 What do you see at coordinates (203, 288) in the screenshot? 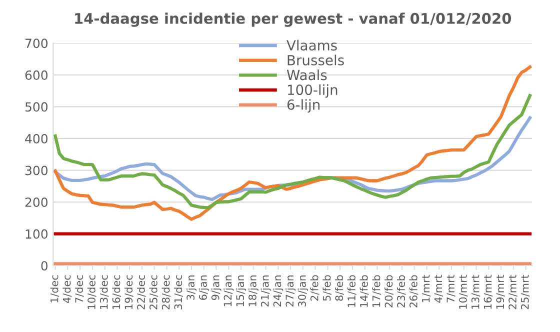
I see `x-tick-label: 6/jan` at bounding box center [203, 288].